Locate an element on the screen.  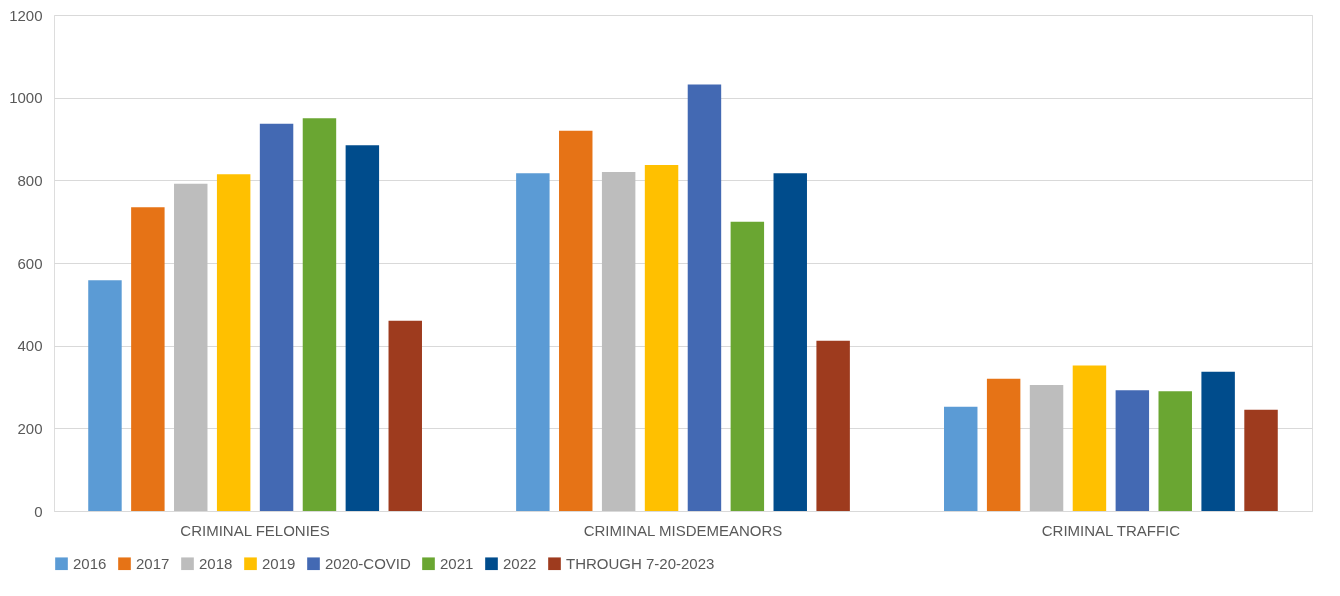
legend-label: 2019 is located at coordinates (279, 563).